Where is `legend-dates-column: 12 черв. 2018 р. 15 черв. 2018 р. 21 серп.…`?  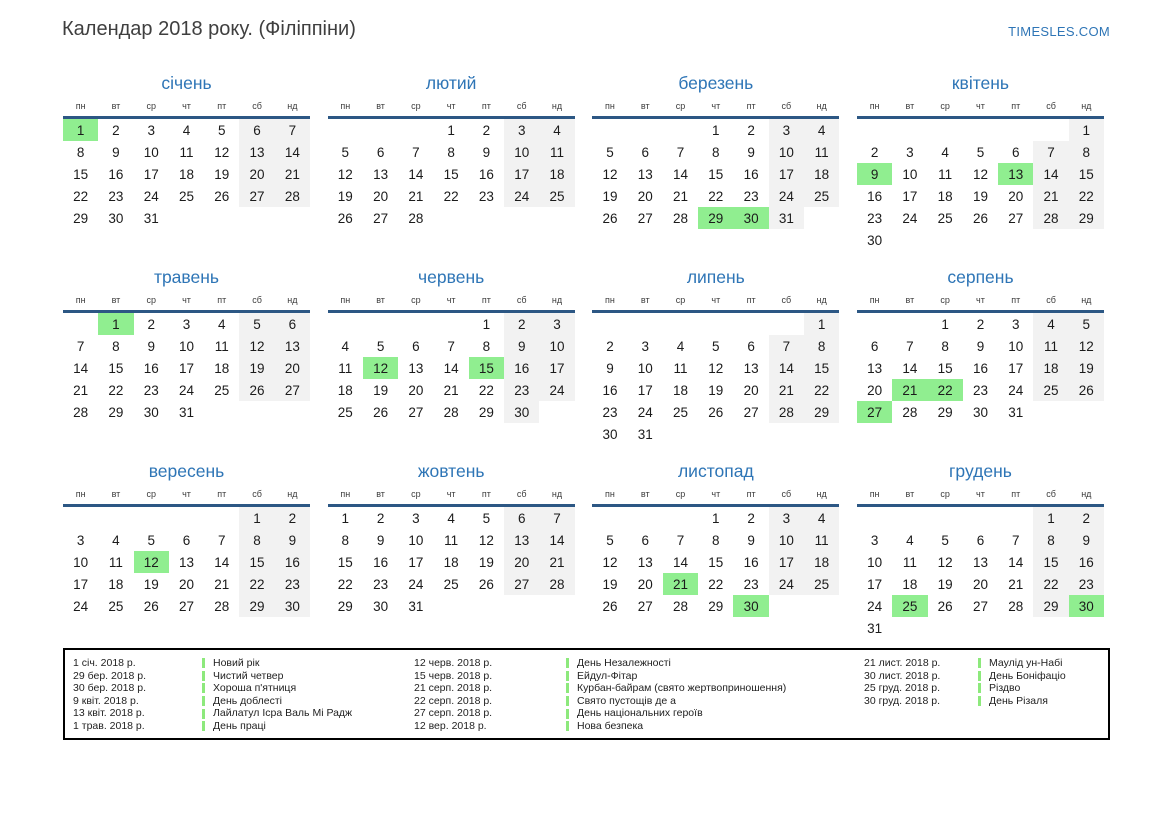 legend-dates-column: 12 черв. 2018 р. 15 черв. 2018 р. 21 серп.… is located at coordinates (490, 695).